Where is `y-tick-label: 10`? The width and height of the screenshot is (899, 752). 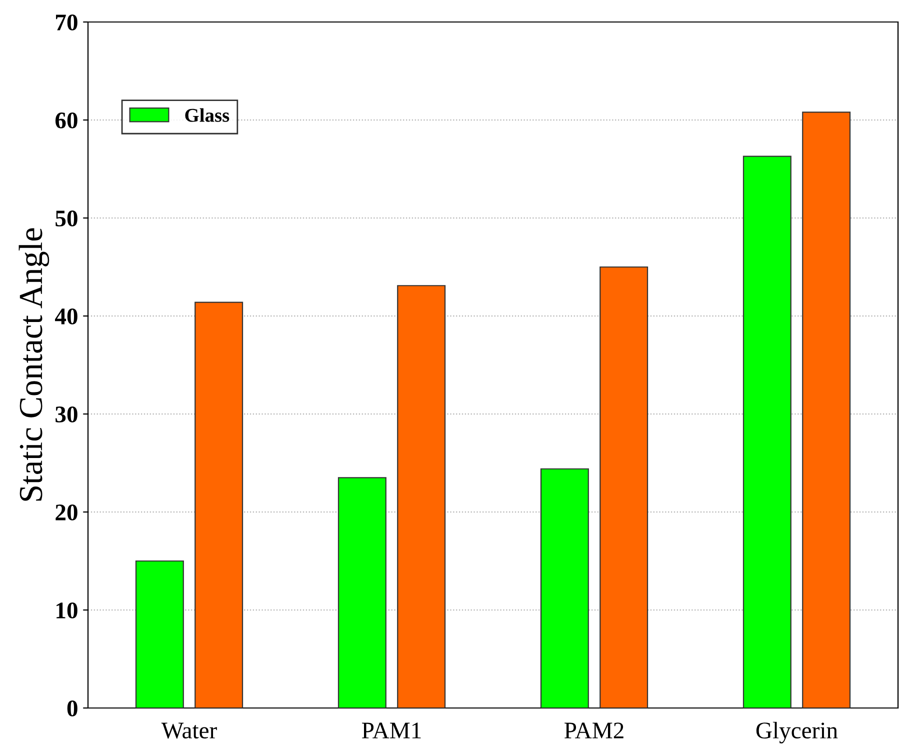 y-tick-label: 10 is located at coordinates (67, 610).